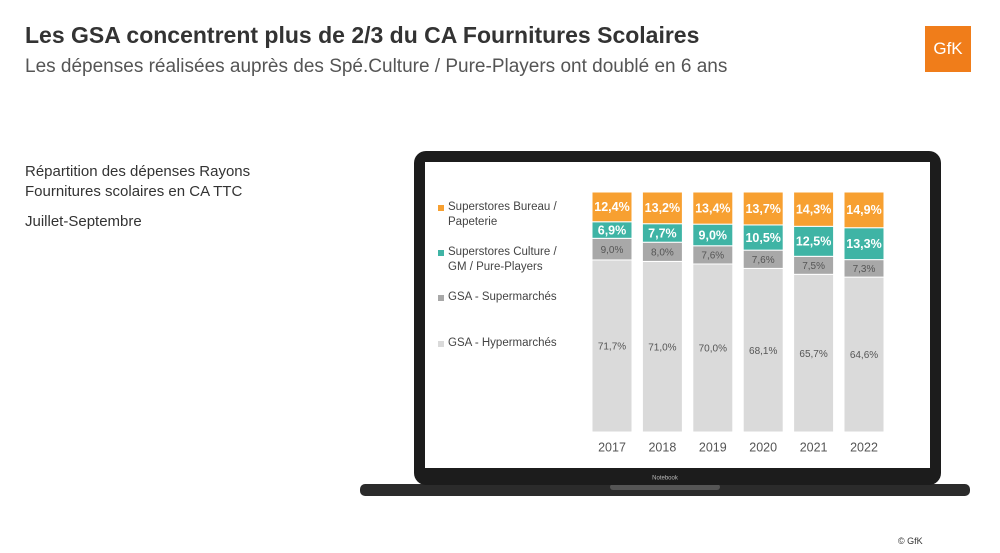 This screenshot has width=1000, height=553. What do you see at coordinates (502, 297) in the screenshot?
I see `legend-label: GSA - Supermarchés` at bounding box center [502, 297].